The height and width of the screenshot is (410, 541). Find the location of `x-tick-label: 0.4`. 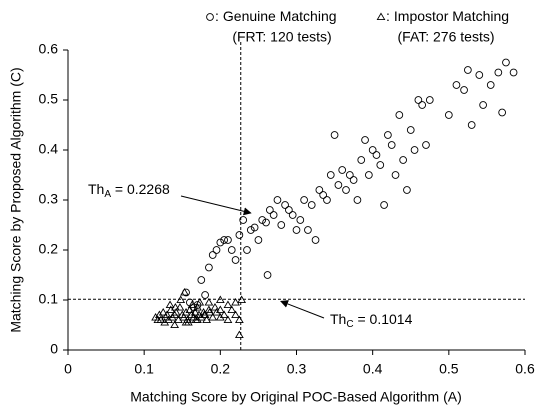

x-tick-label: 0.4 is located at coordinates (373, 369).